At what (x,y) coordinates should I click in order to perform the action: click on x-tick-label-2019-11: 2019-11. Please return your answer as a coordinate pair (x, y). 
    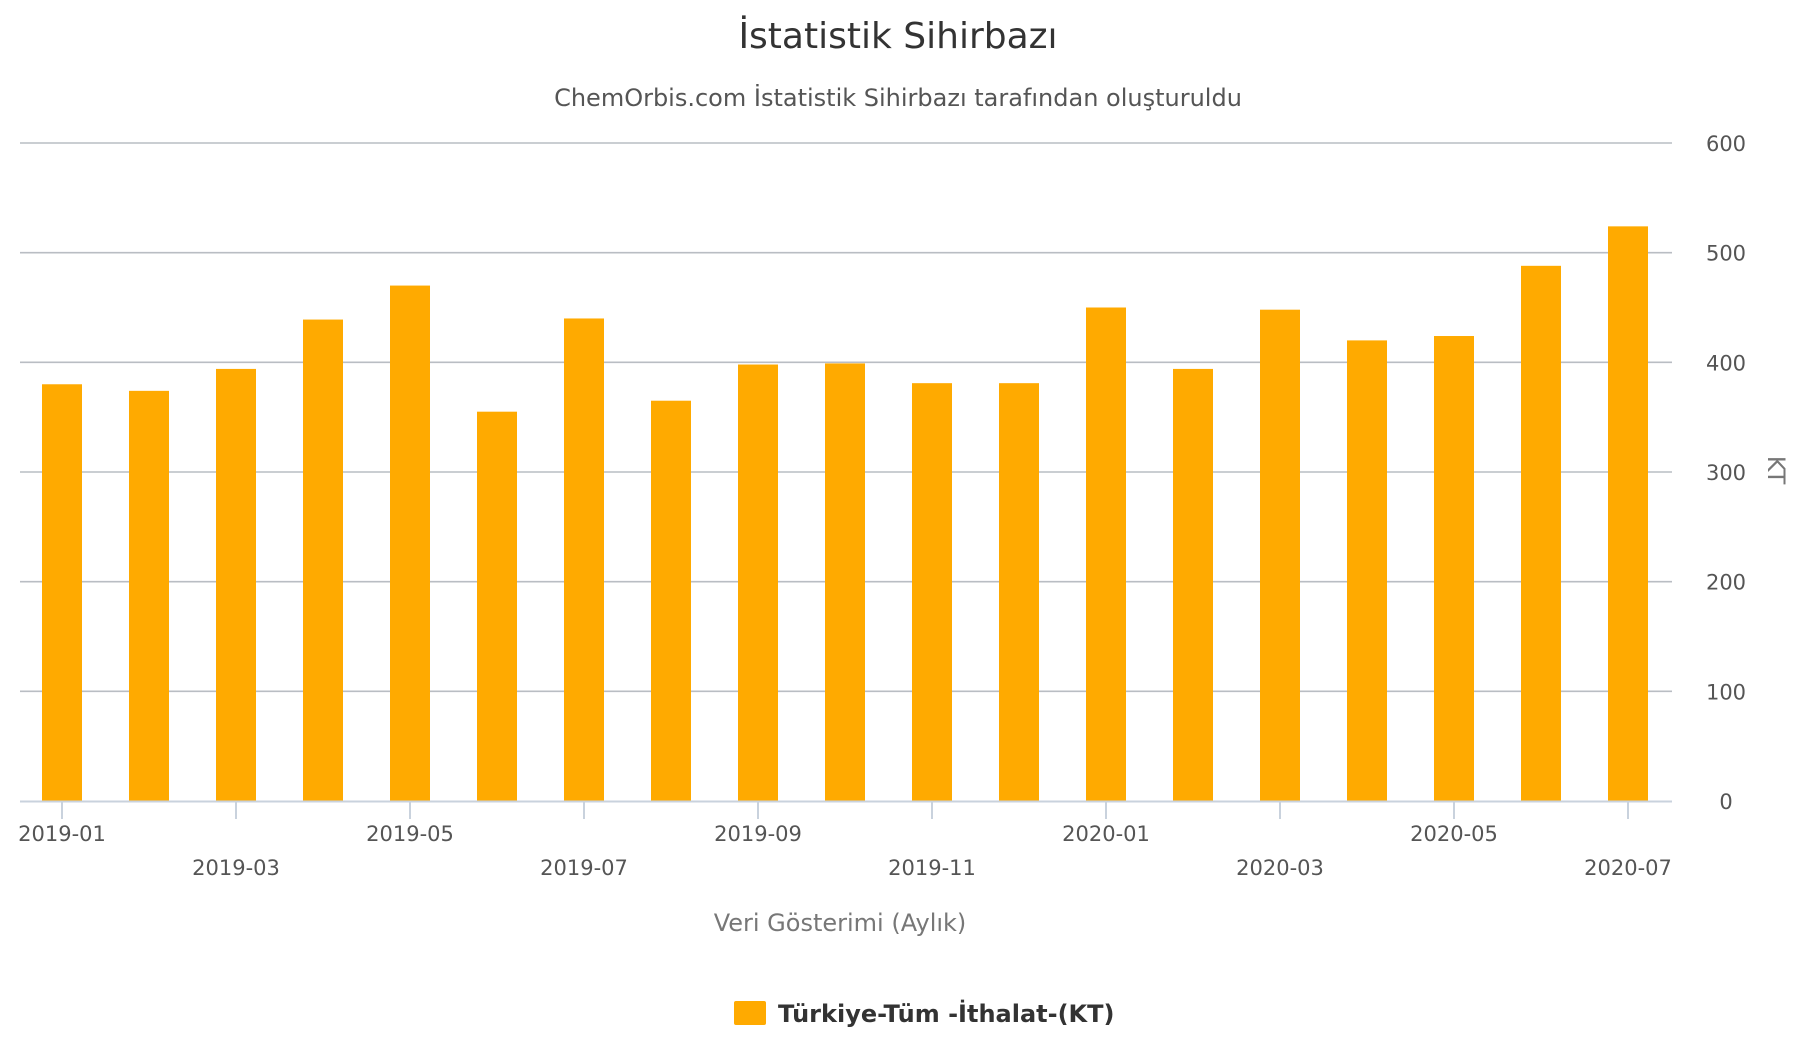
    Looking at the image, I should click on (932, 868).